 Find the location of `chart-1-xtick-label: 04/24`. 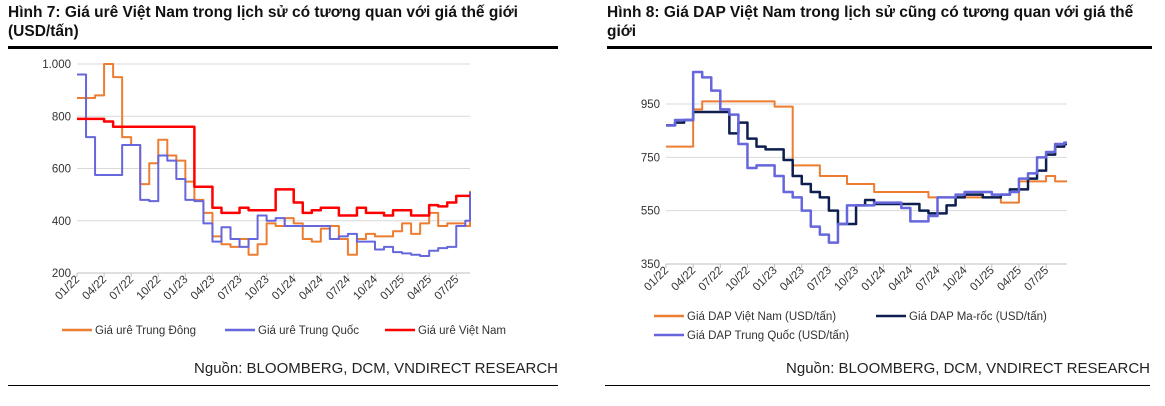

chart-1-xtick-label: 04/24 is located at coordinates (311, 287).